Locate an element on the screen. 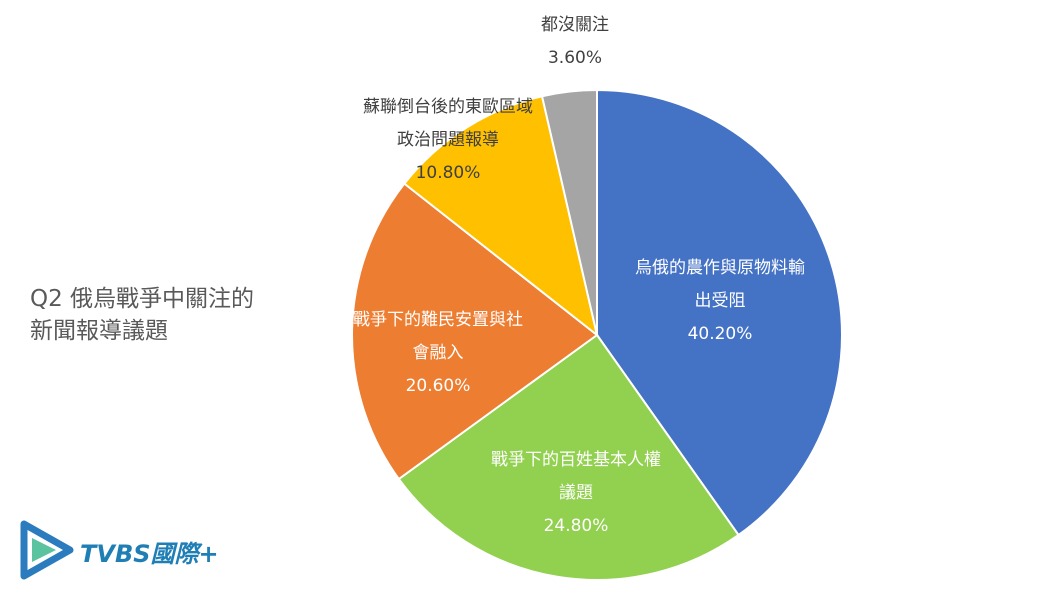 Image resolution: width=1060 pixels, height=596 pixels. slice-label: 烏俄的農作與原物料輸出受阻 40.20% is located at coordinates (720, 301).